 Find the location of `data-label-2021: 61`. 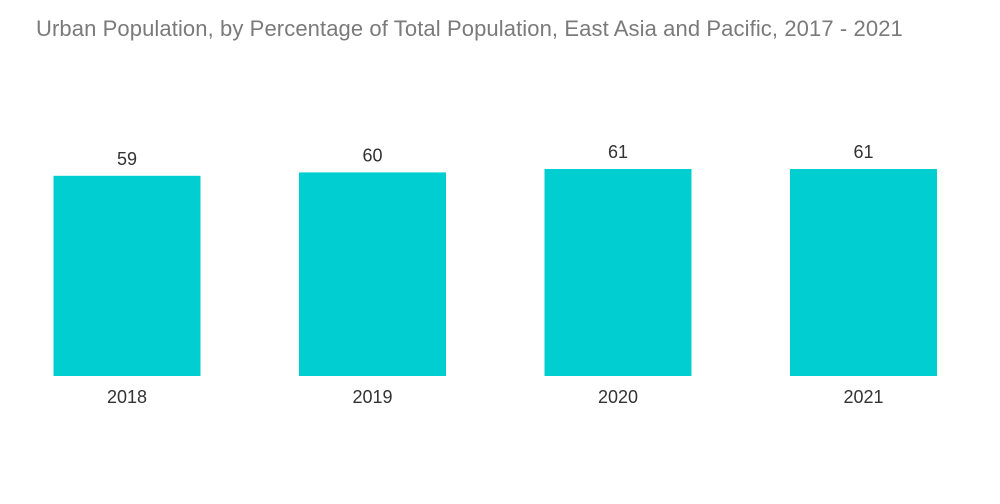

data-label-2021: 61 is located at coordinates (863, 152).